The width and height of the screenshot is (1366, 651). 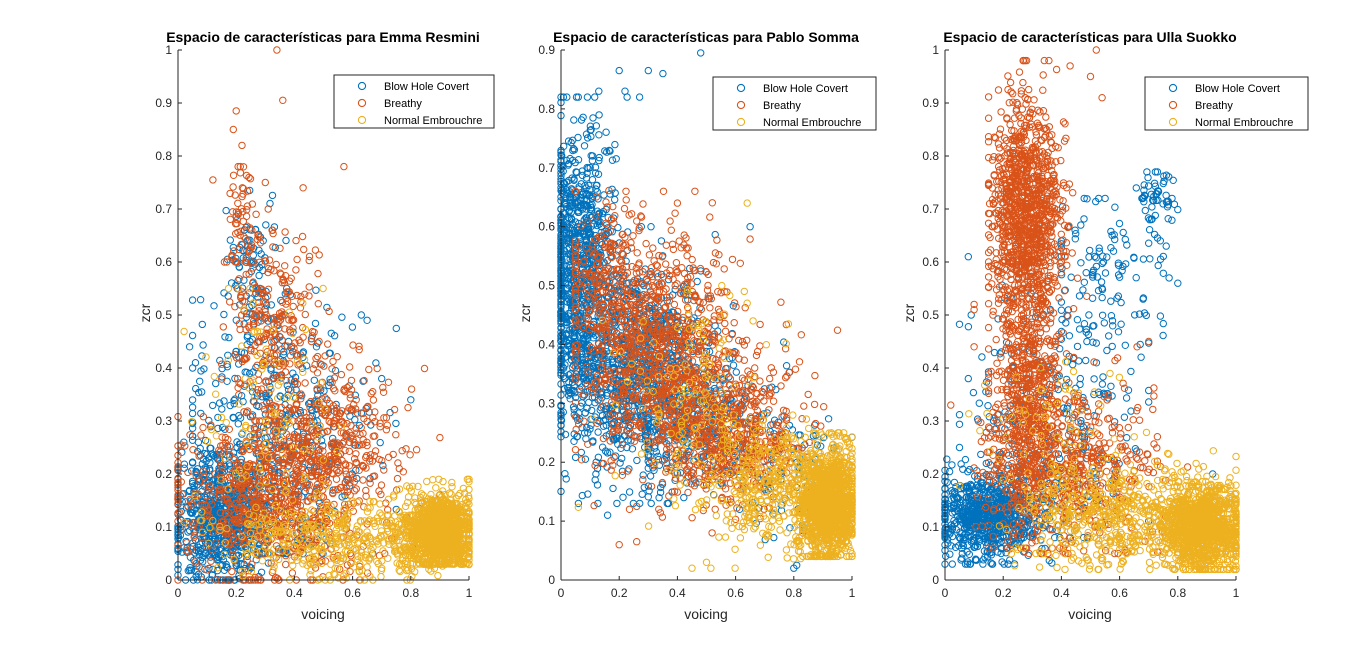 I want to click on y-tick-label: 0.8, so click(x=163, y=156).